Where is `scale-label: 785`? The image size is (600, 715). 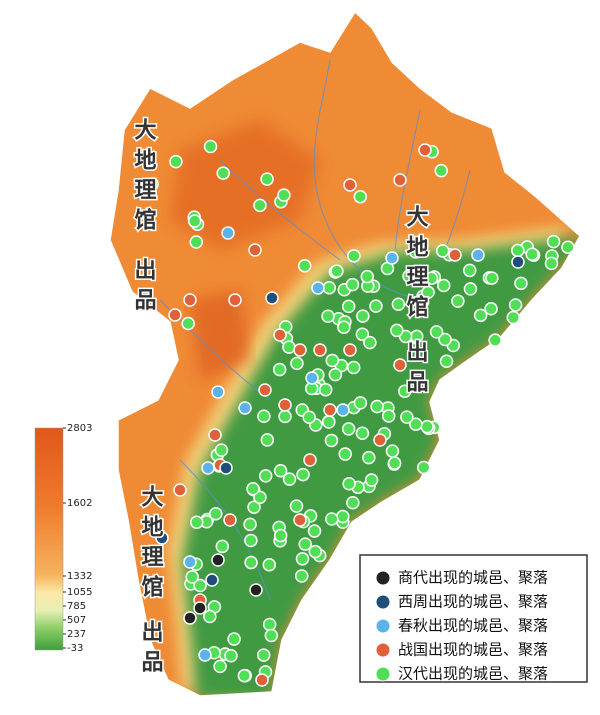
scale-label: 785 is located at coordinates (76, 606).